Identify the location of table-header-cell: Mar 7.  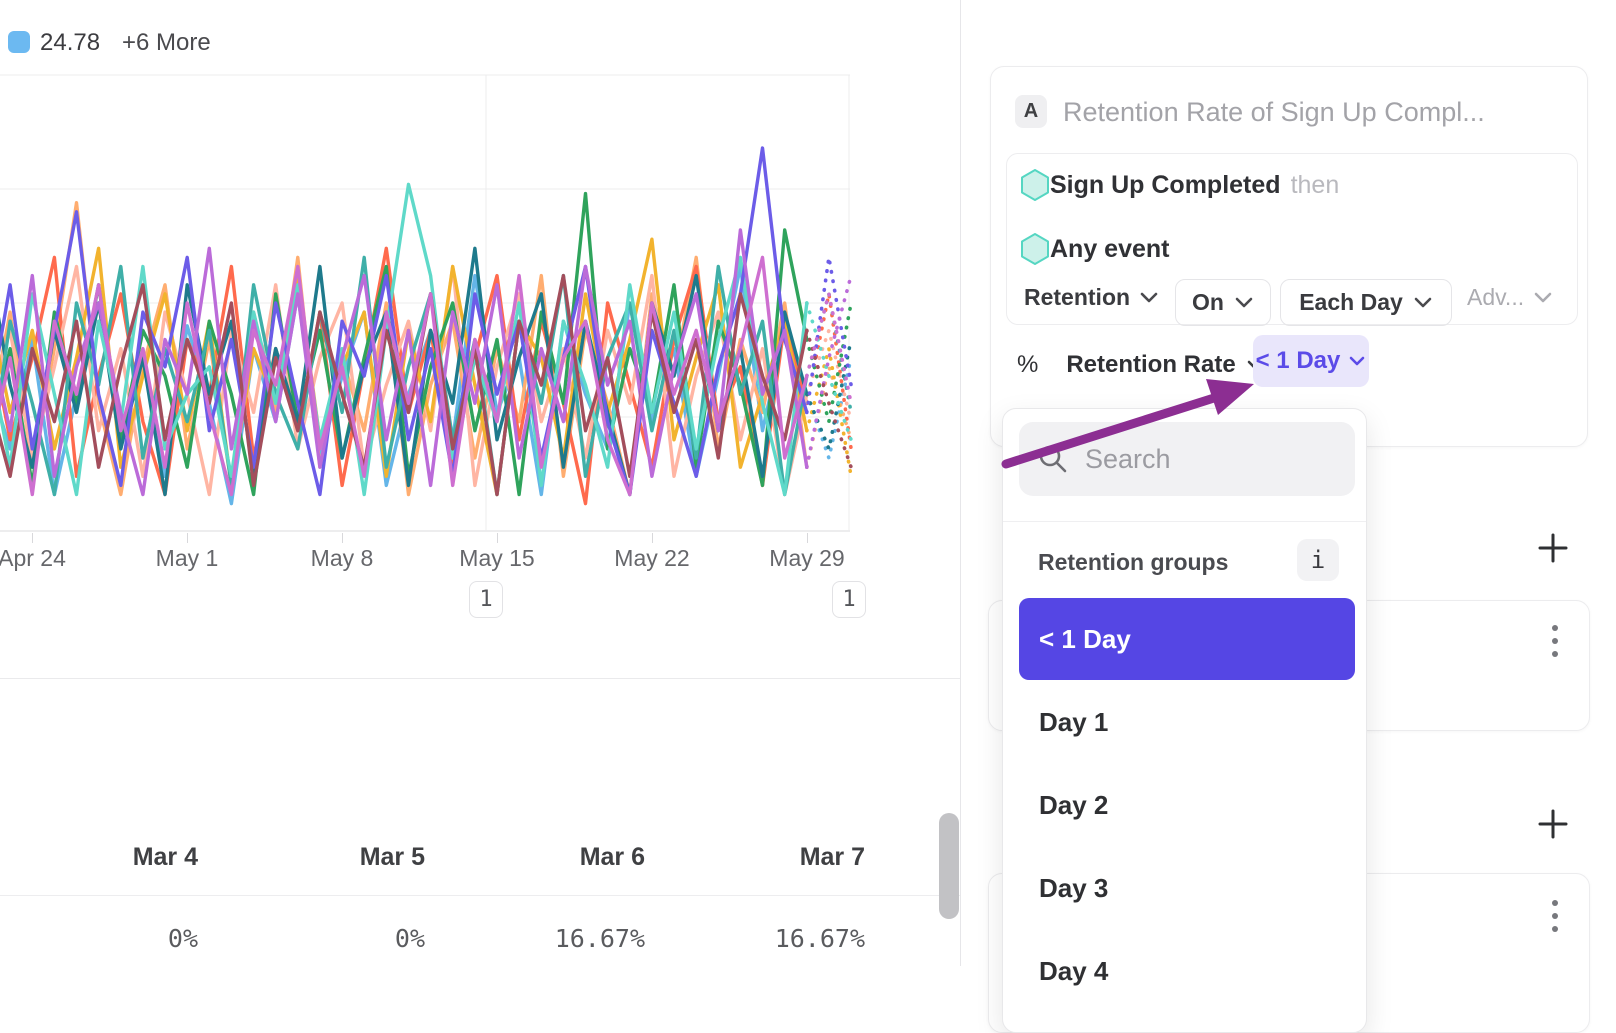
(832, 857).